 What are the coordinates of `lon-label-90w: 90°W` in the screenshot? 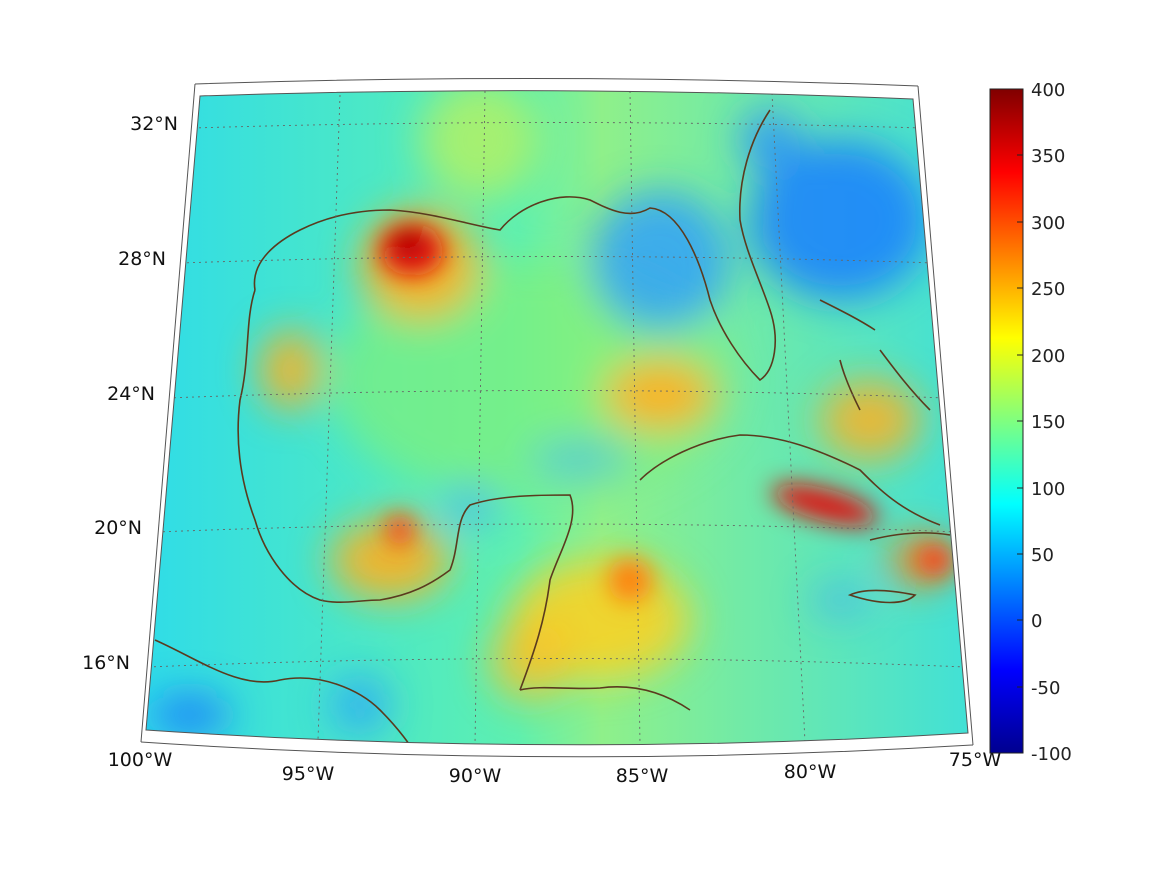 It's located at (475, 776).